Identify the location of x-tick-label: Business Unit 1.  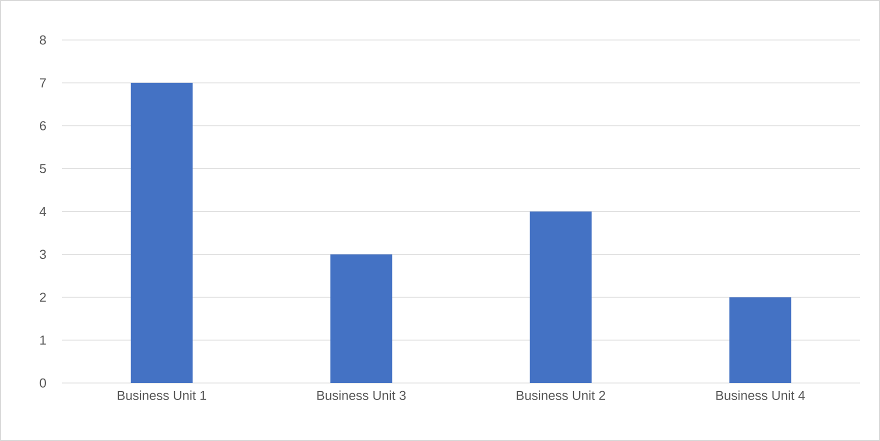
(162, 395).